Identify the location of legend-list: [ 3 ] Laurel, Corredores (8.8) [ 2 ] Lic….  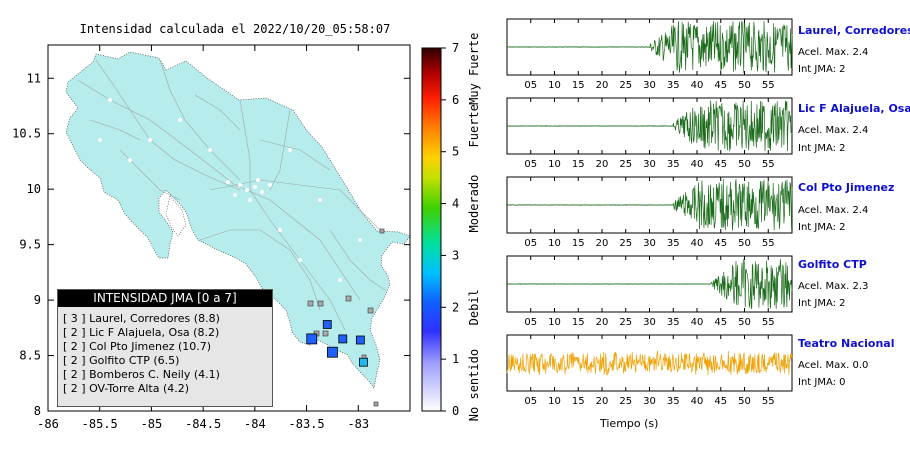
(165, 354).